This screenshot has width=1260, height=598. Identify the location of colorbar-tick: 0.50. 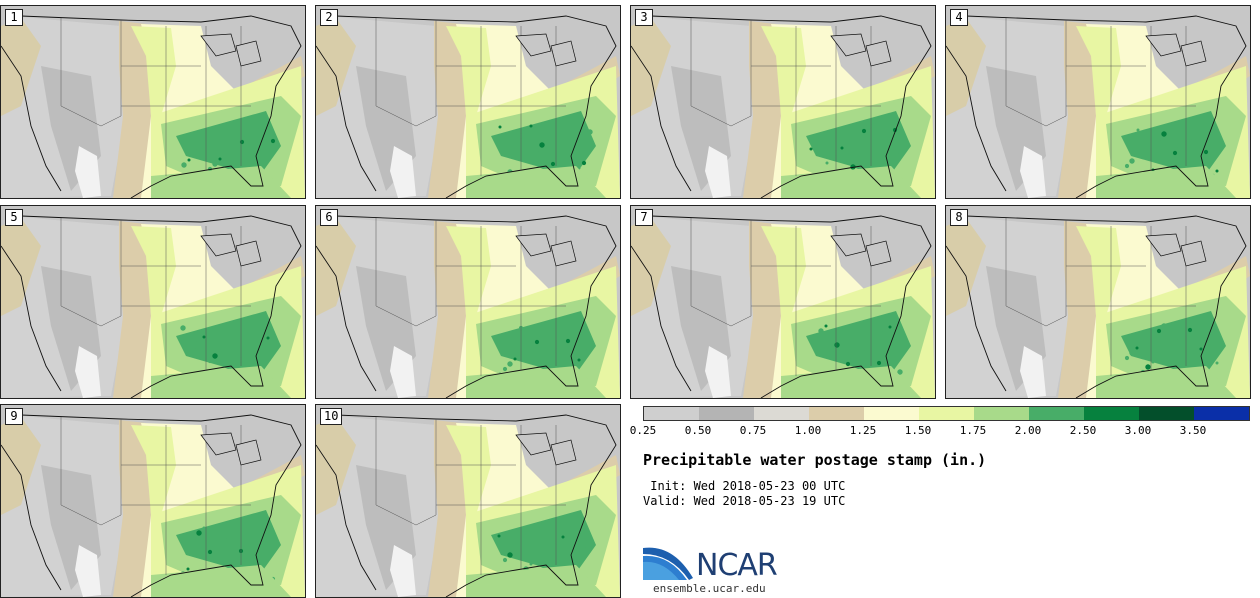
(698, 430).